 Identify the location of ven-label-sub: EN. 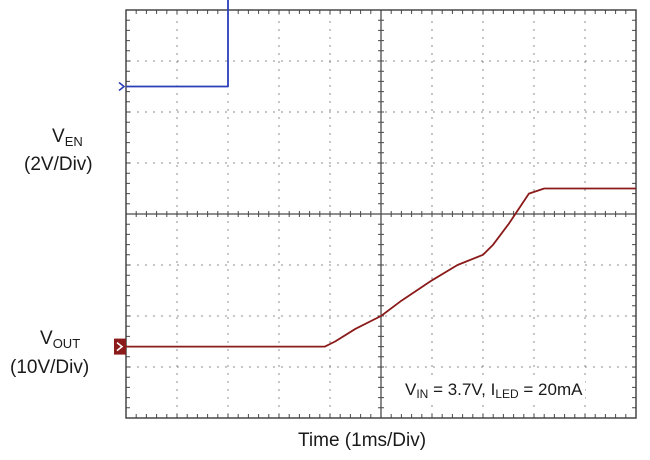
(73, 141).